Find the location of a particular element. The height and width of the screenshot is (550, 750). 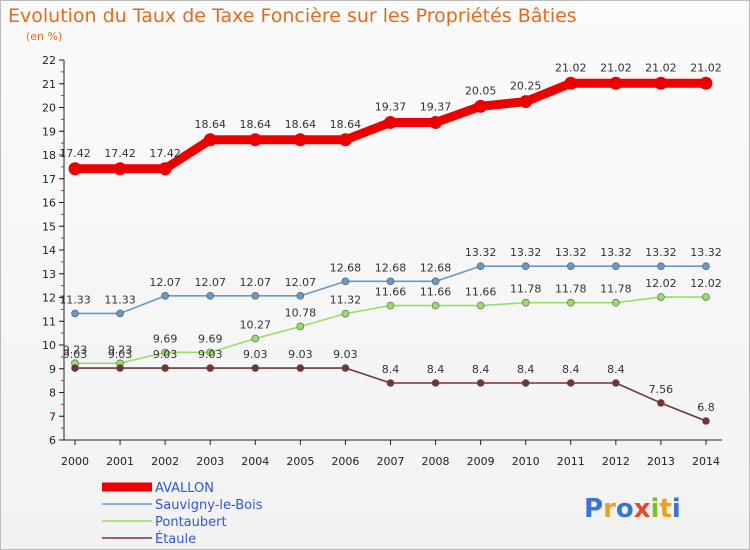

data-label: 20.05 is located at coordinates (481, 90).